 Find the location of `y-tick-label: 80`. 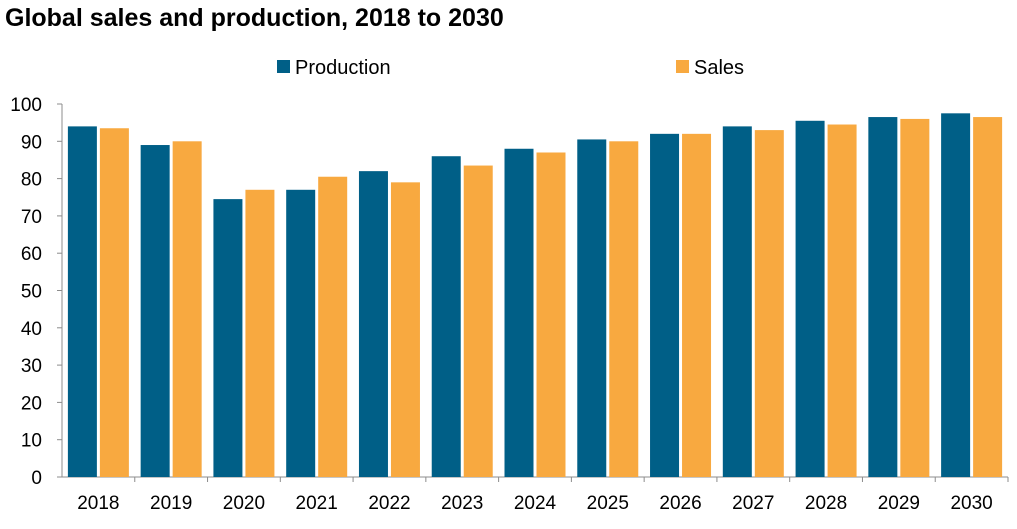

y-tick-label: 80 is located at coordinates (31, 180).